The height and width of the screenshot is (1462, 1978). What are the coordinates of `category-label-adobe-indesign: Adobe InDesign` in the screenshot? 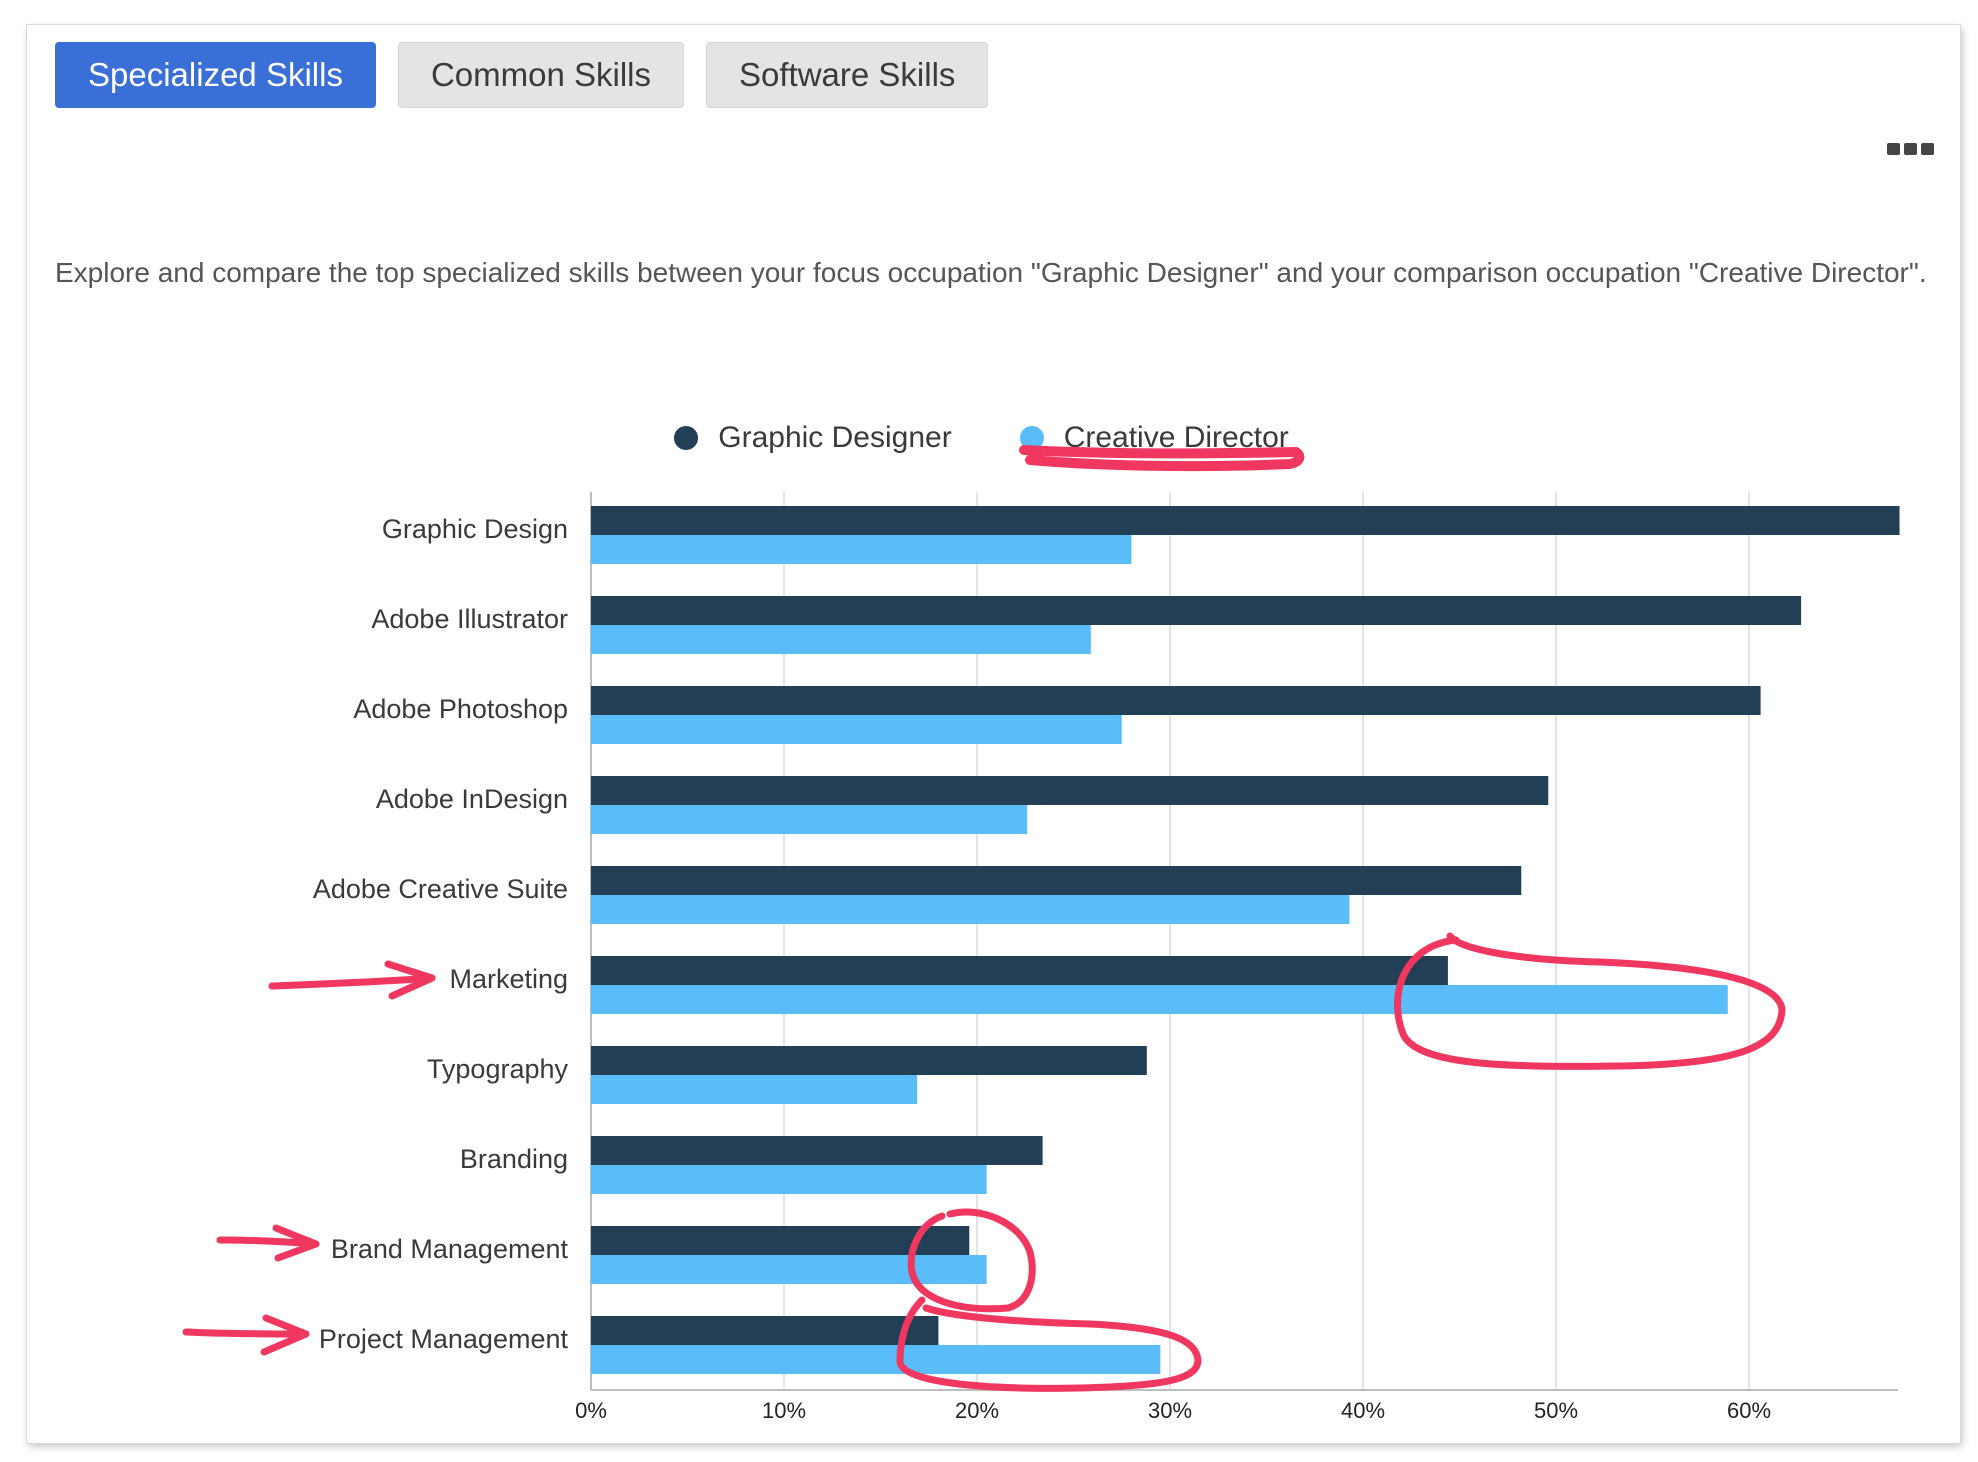 It's located at (472, 799).